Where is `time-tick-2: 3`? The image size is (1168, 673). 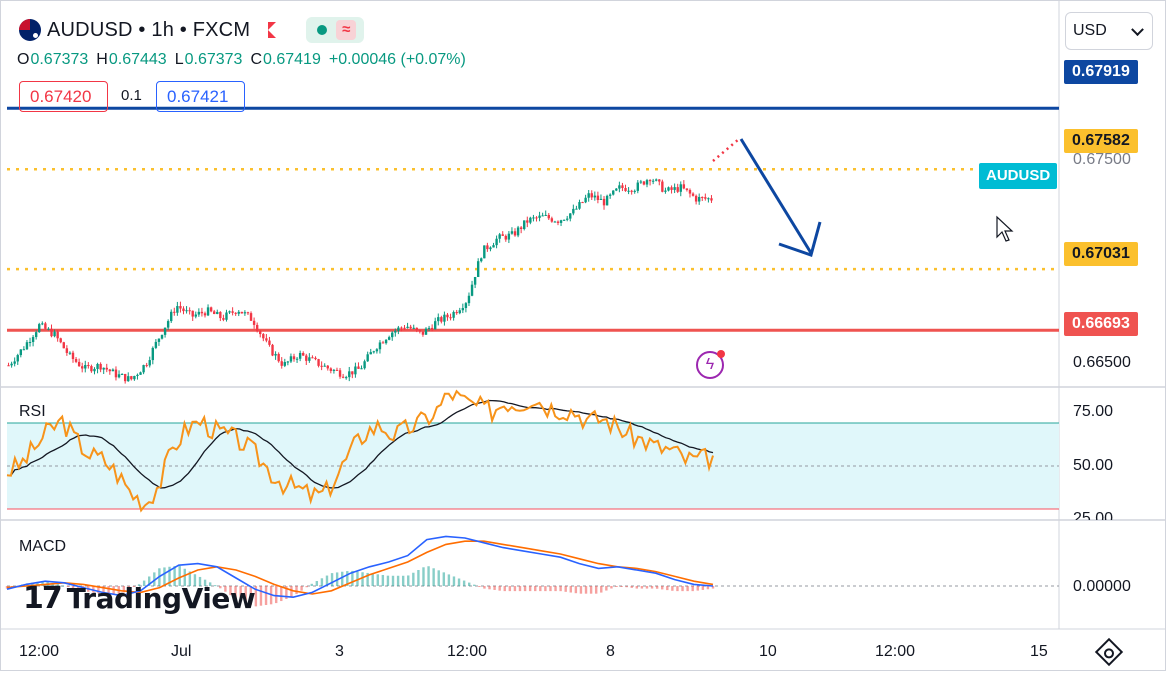
time-tick-2: 3 is located at coordinates (339, 651).